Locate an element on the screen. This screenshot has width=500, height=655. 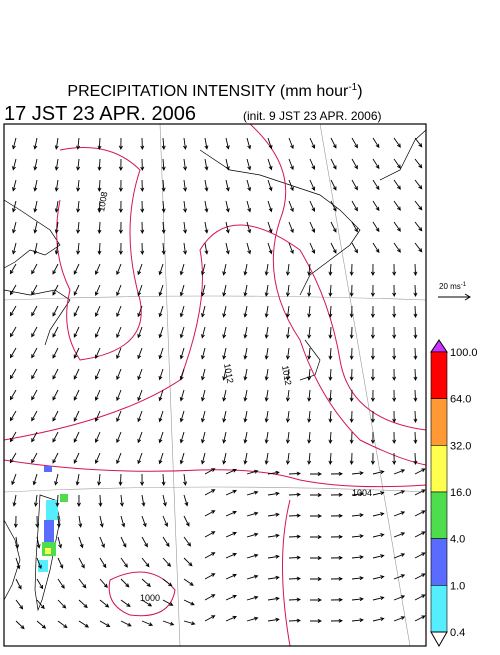
isobar is located at coordinates (142, 594).